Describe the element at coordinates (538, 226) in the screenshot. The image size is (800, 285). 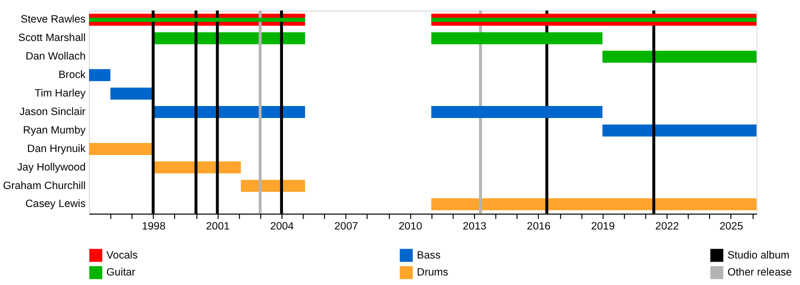
I see `x-tick-label: 2016` at that location.